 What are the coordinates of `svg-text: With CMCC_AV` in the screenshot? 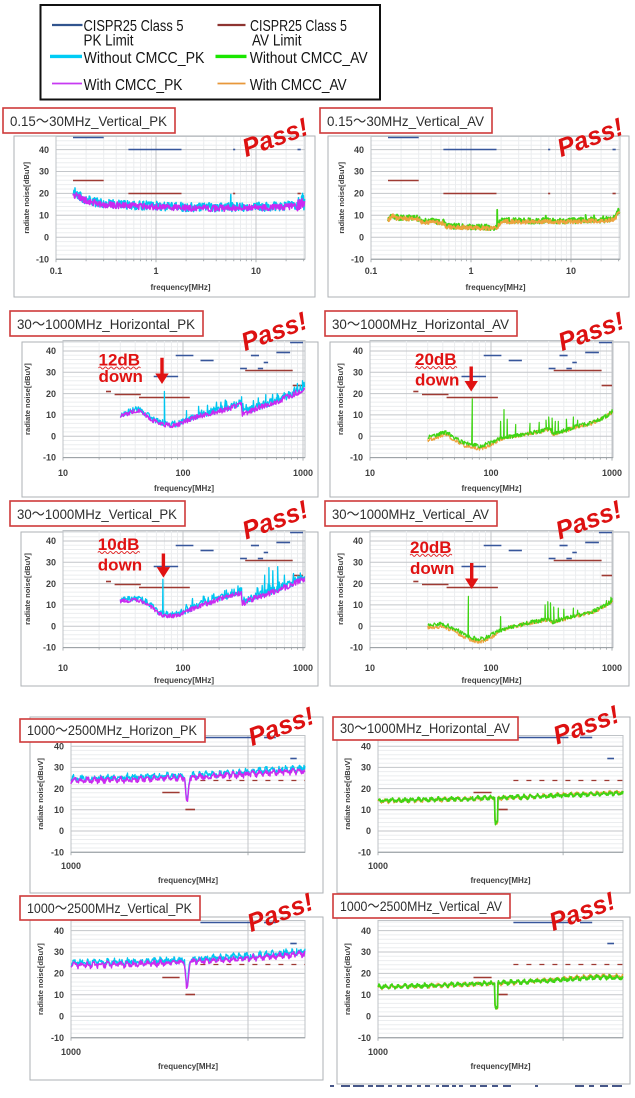 It's located at (299, 85).